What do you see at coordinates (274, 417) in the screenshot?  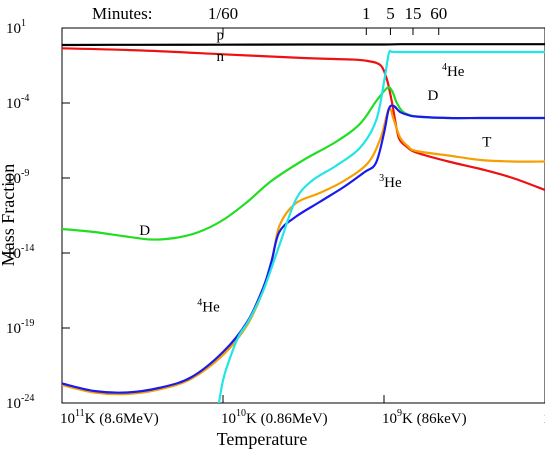 I see `x-tick-label: 1010K (0.86MeV)` at bounding box center [274, 417].